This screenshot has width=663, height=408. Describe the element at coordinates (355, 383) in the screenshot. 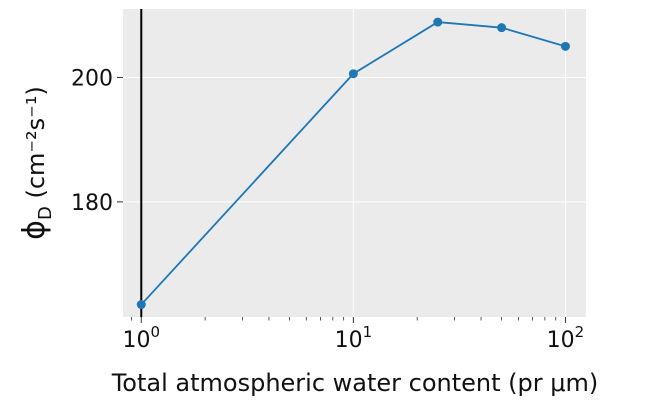

I see `x-axis-label: Total atmospheric water content (pr μm)` at that location.